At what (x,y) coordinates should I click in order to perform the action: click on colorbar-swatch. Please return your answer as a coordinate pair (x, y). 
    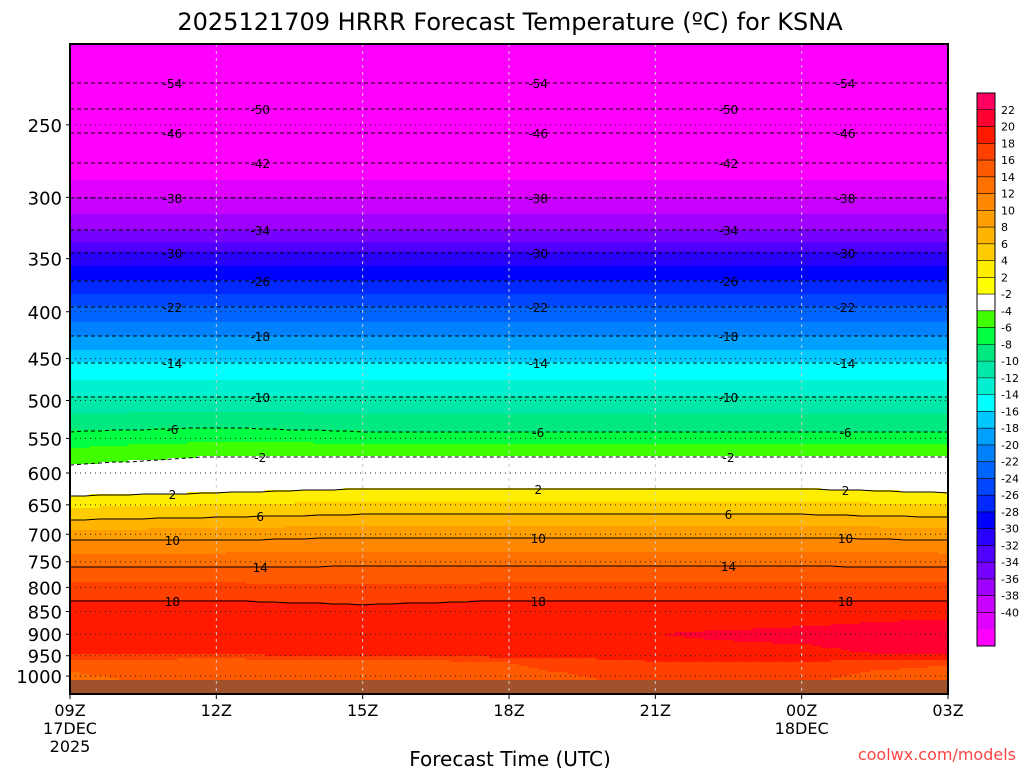
    Looking at the image, I should click on (986, 386).